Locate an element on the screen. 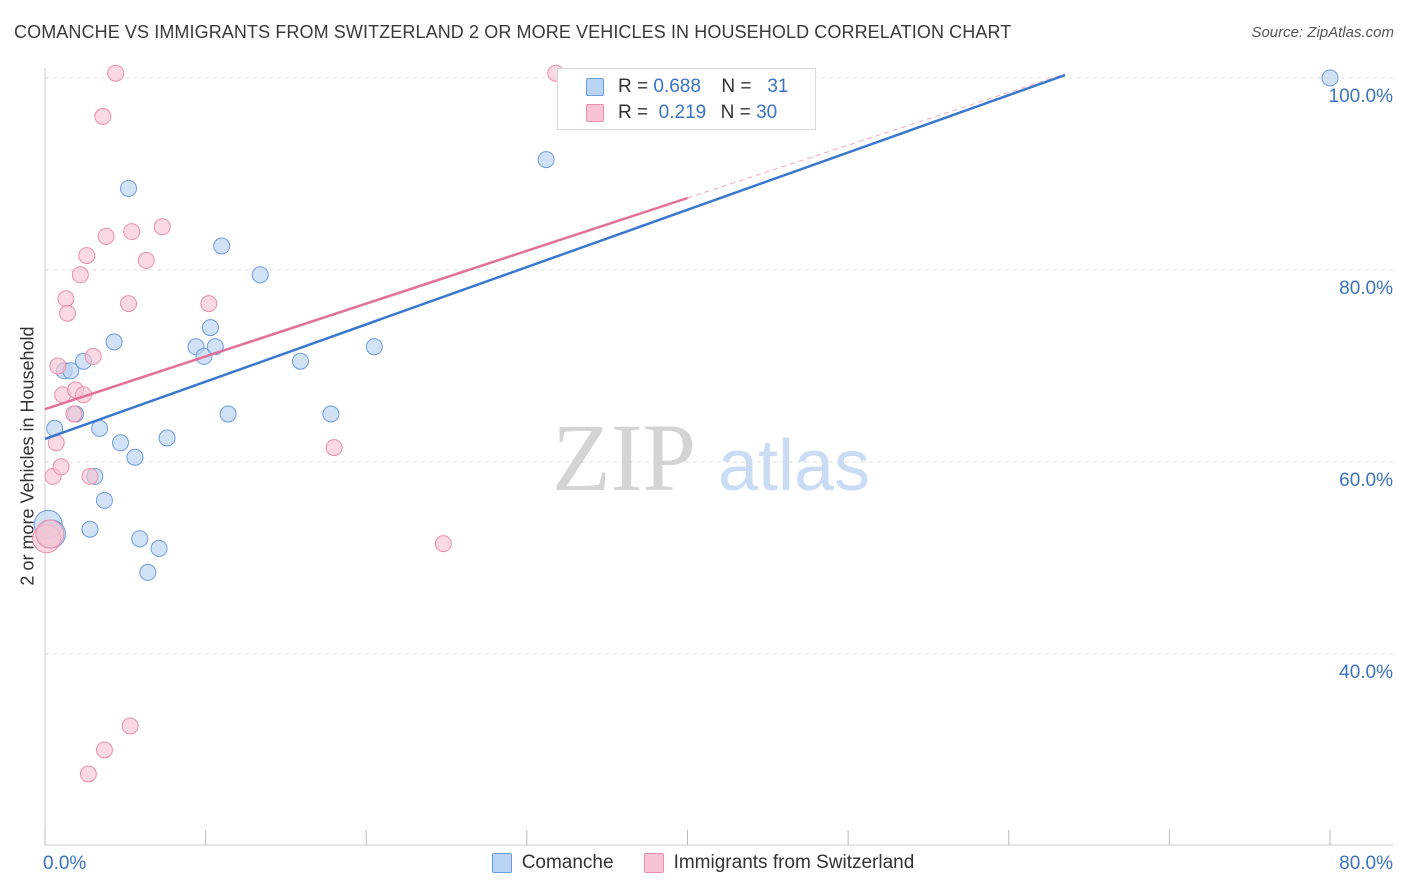 The width and height of the screenshot is (1406, 892). swiss-trend-line is located at coordinates (366, 303).